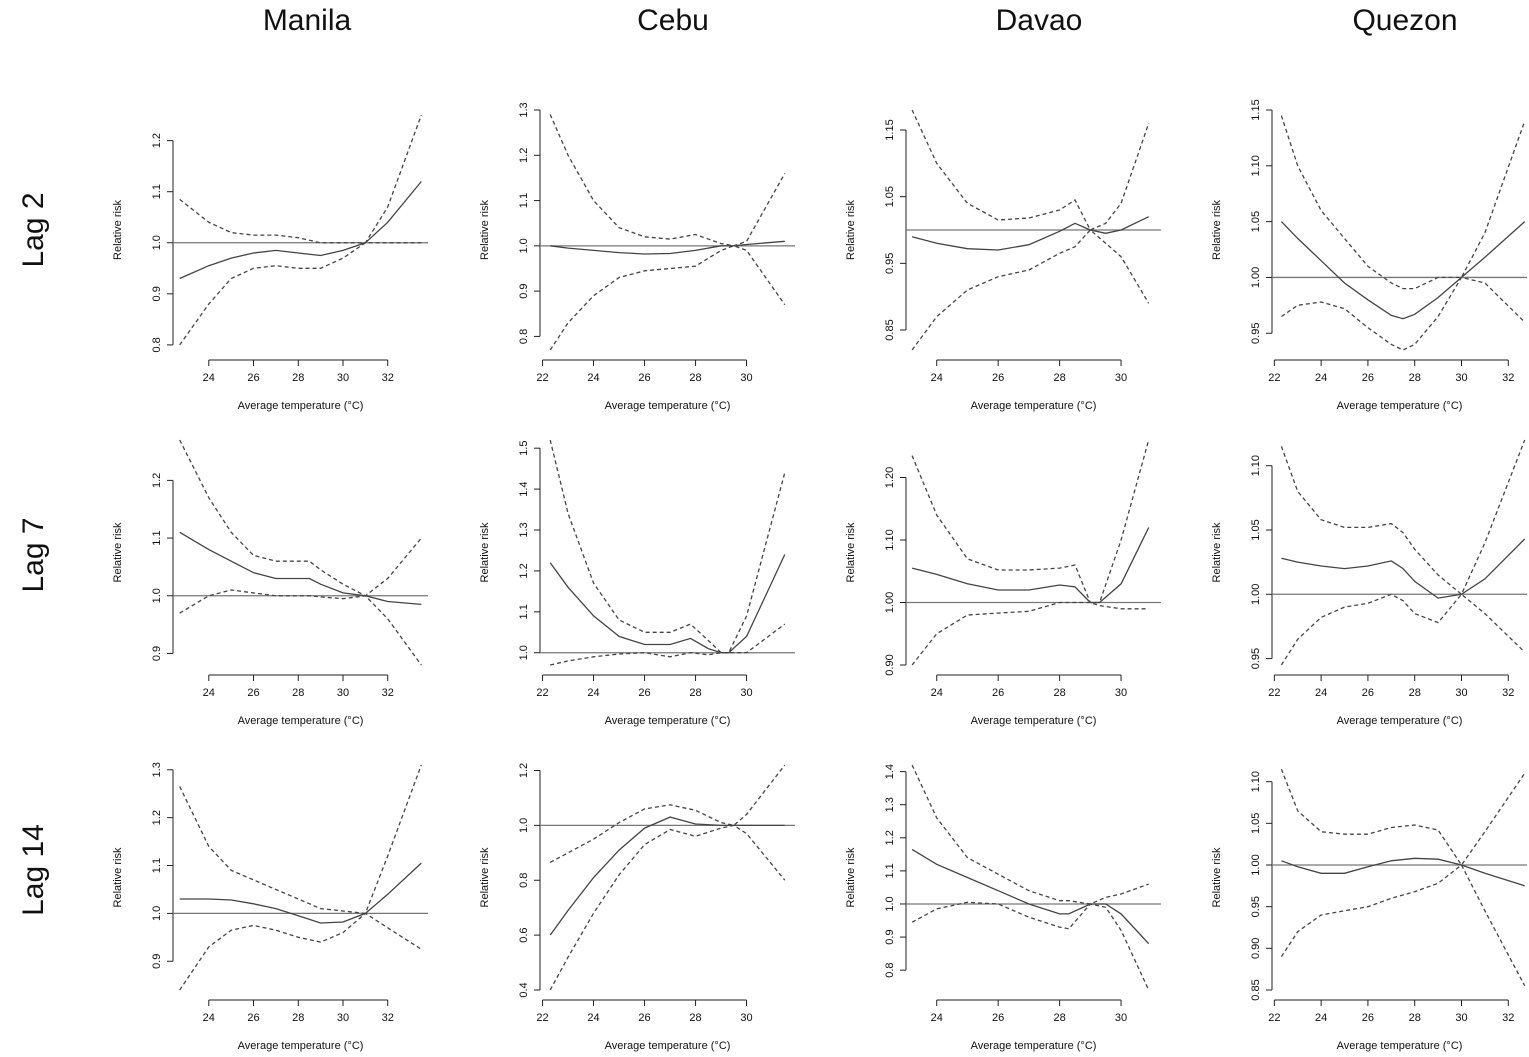  Describe the element at coordinates (1404, 20) in the screenshot. I see `column-title: Quezon` at that location.